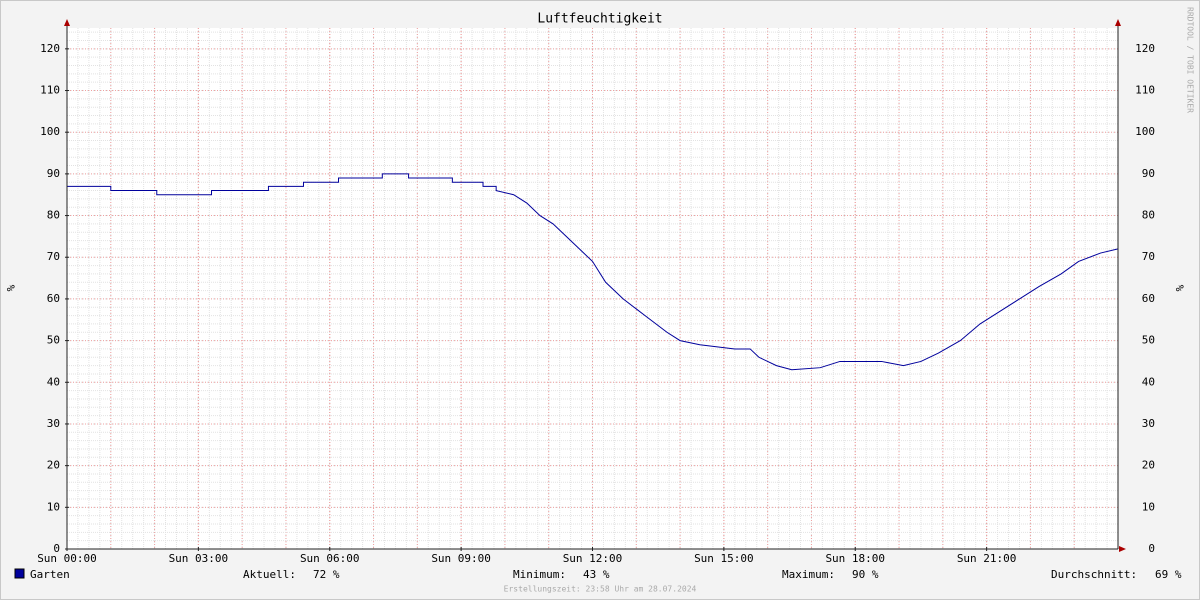 This screenshot has height=600, width=1200. Describe the element at coordinates (1145, 48) in the screenshot. I see `y2-tick-label: 120` at that location.